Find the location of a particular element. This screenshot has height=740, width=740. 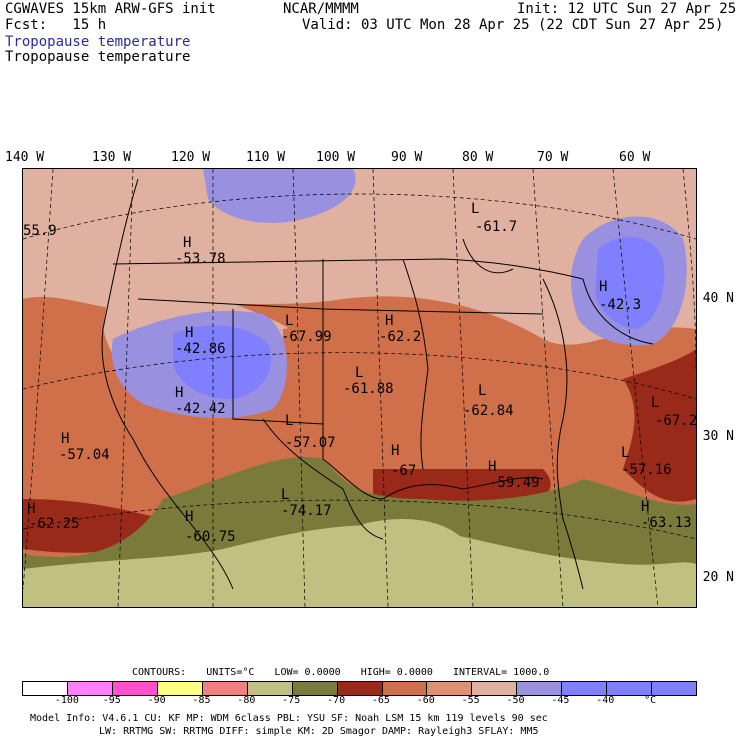

units-label: UNITS=°C is located at coordinates (230, 672).